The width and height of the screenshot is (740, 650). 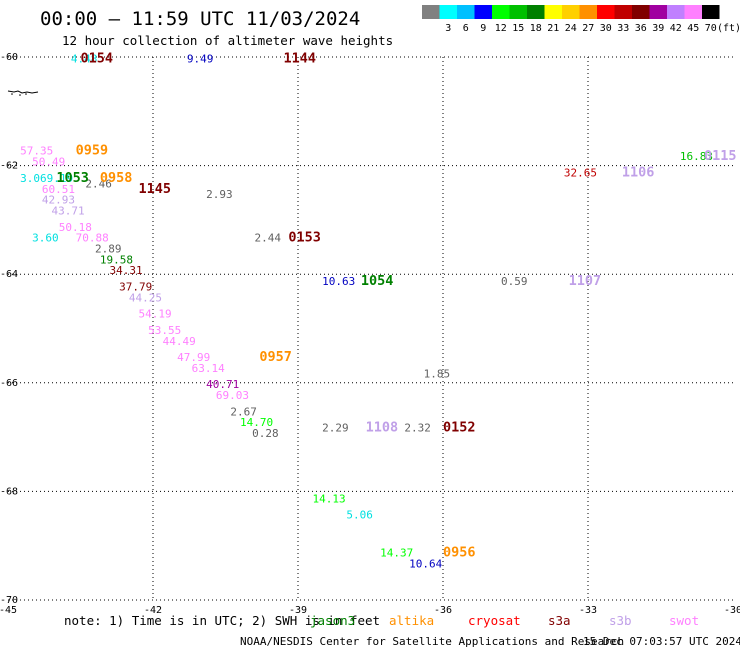 I want to click on pass-time-label: 0956, so click(x=459, y=553).